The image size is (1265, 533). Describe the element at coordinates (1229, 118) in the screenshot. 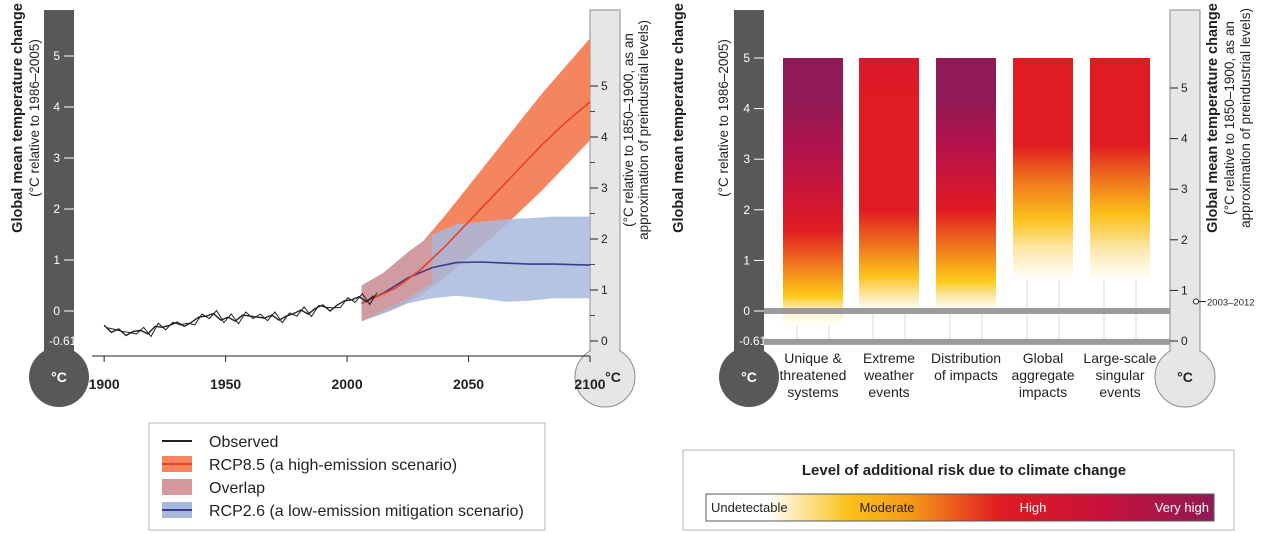

I see `right-axis-subtitle-2a: (°C relative to 1850–1900, as an` at that location.